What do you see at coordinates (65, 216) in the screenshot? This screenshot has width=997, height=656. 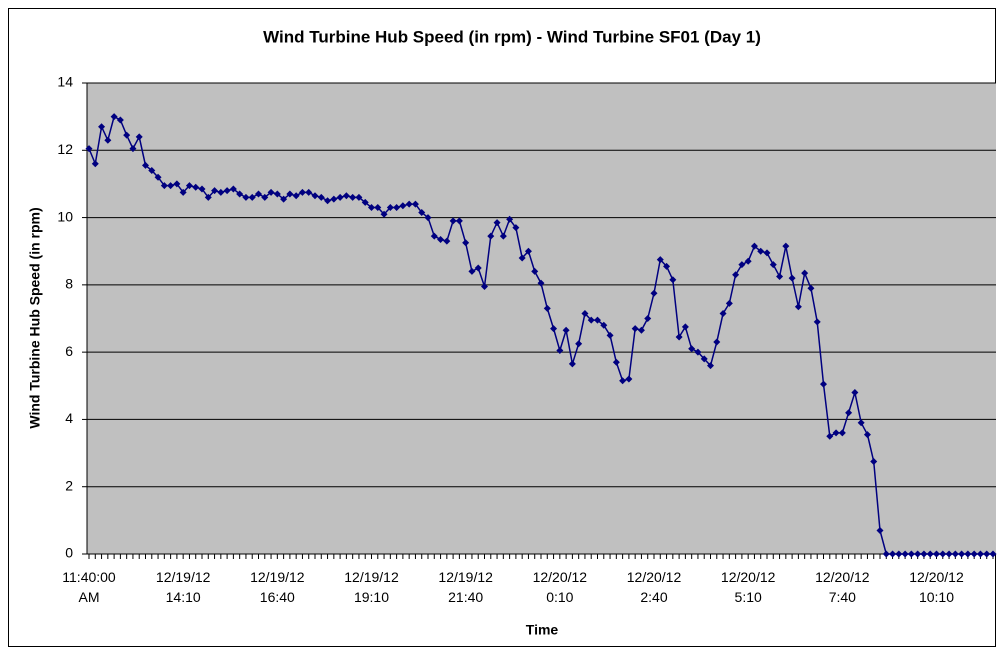 I see `y-tick-label: 10` at bounding box center [65, 216].